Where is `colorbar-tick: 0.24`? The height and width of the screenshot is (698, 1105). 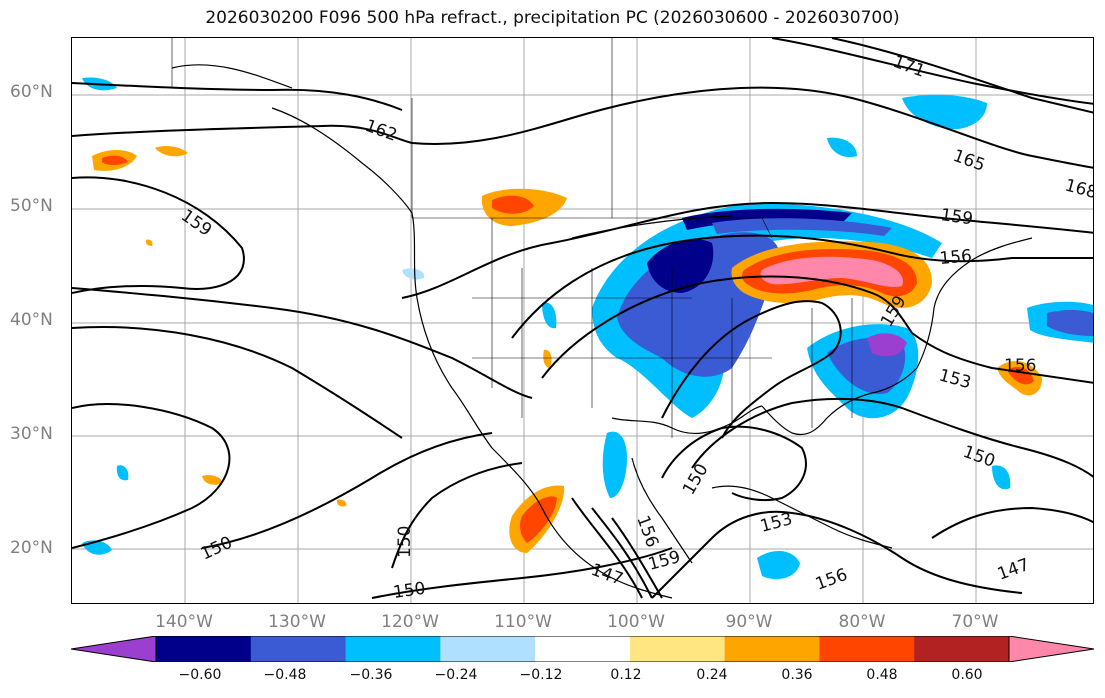
colorbar-tick: 0.24 is located at coordinates (712, 675).